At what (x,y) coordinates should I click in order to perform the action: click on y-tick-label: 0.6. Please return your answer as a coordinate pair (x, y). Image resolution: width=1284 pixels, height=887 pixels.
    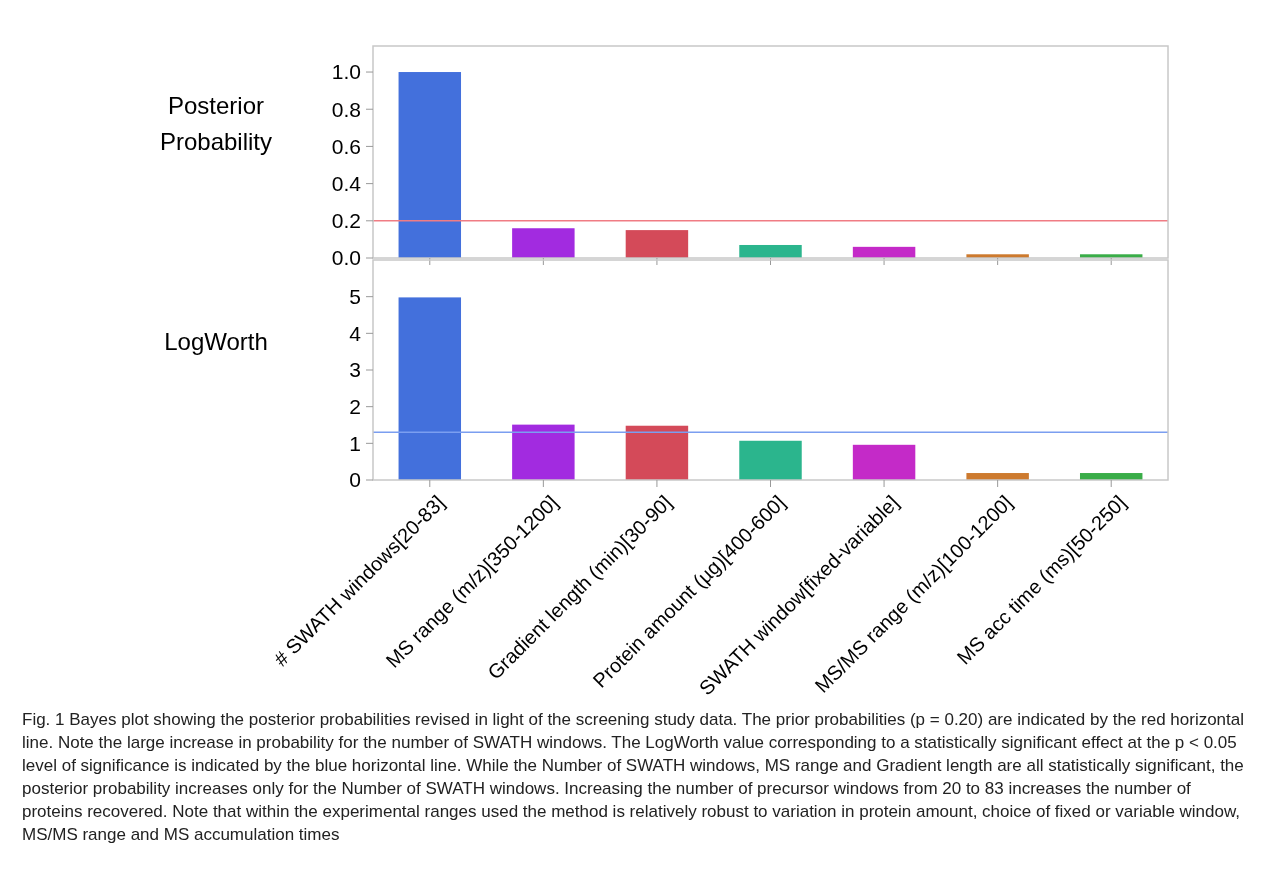
    Looking at the image, I should click on (346, 146).